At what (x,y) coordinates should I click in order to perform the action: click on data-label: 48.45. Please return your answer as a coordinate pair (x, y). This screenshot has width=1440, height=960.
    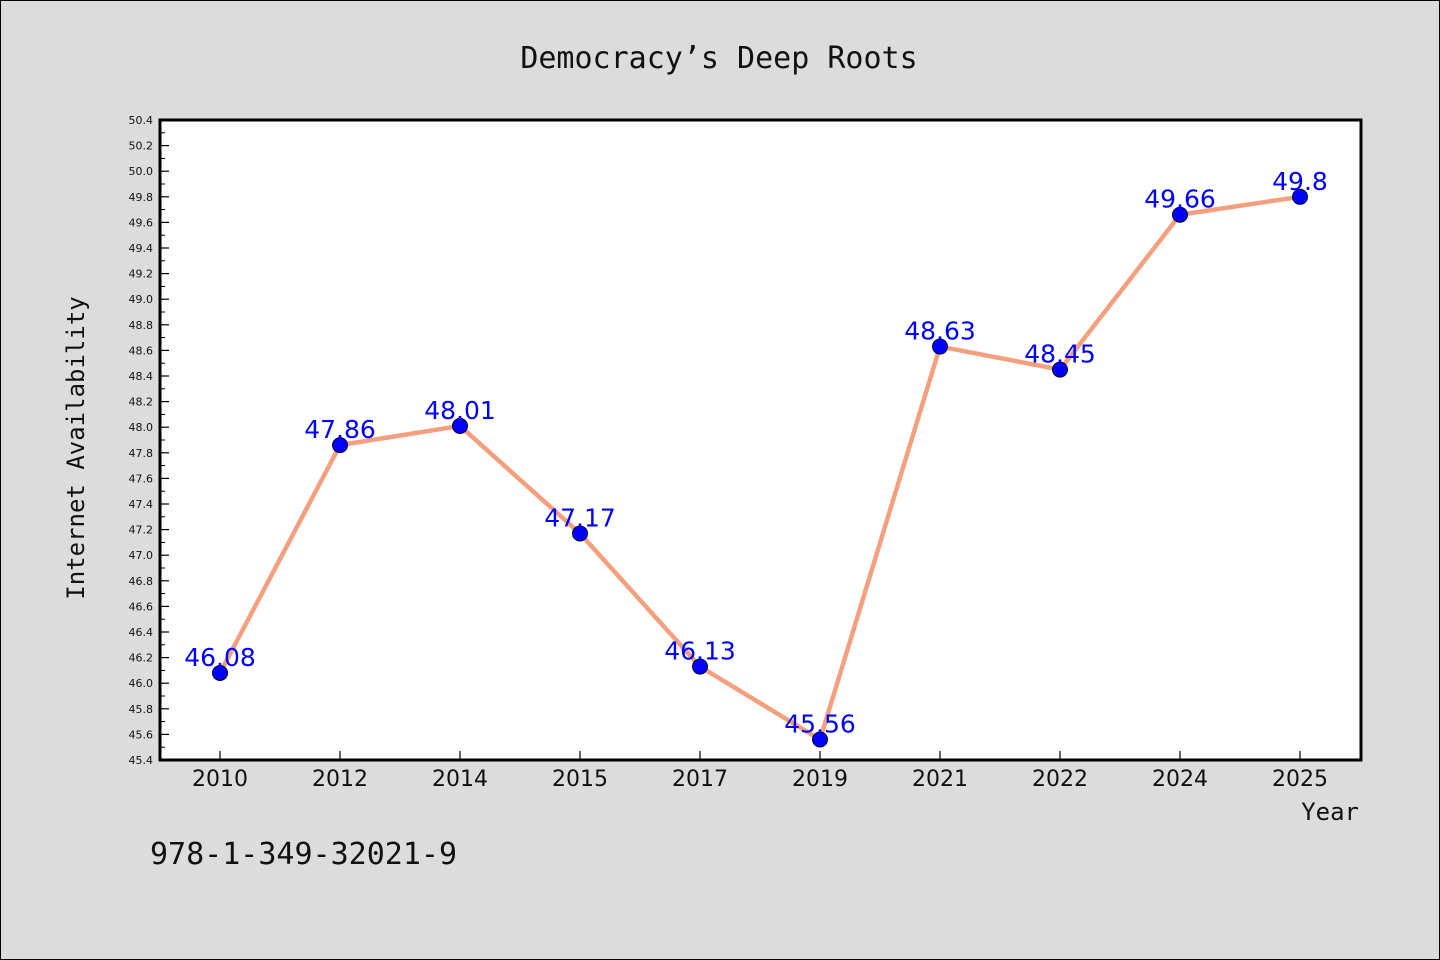
    Looking at the image, I should click on (1060, 354).